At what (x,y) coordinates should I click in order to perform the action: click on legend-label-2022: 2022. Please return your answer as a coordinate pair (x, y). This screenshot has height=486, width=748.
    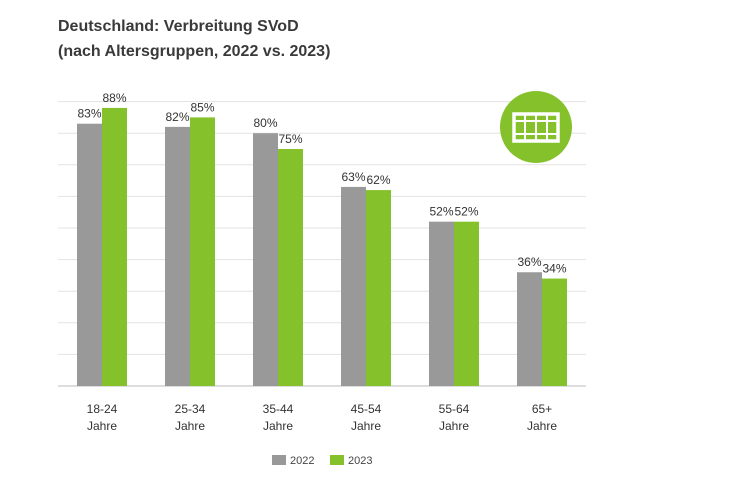
    Looking at the image, I should click on (302, 461).